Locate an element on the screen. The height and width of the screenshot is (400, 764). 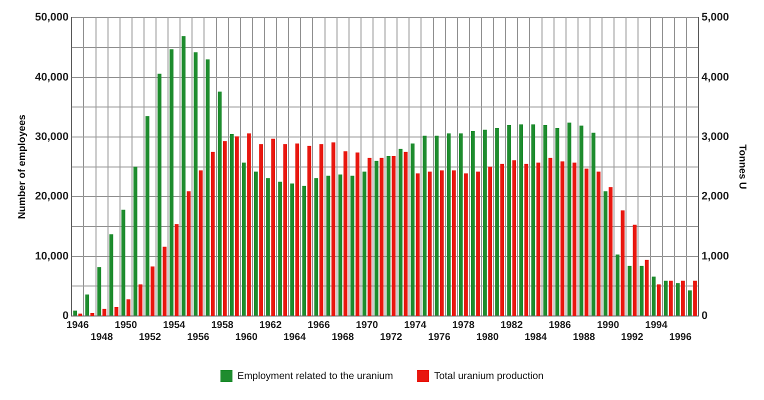
x-tick-label: 1984 is located at coordinates (536, 337).